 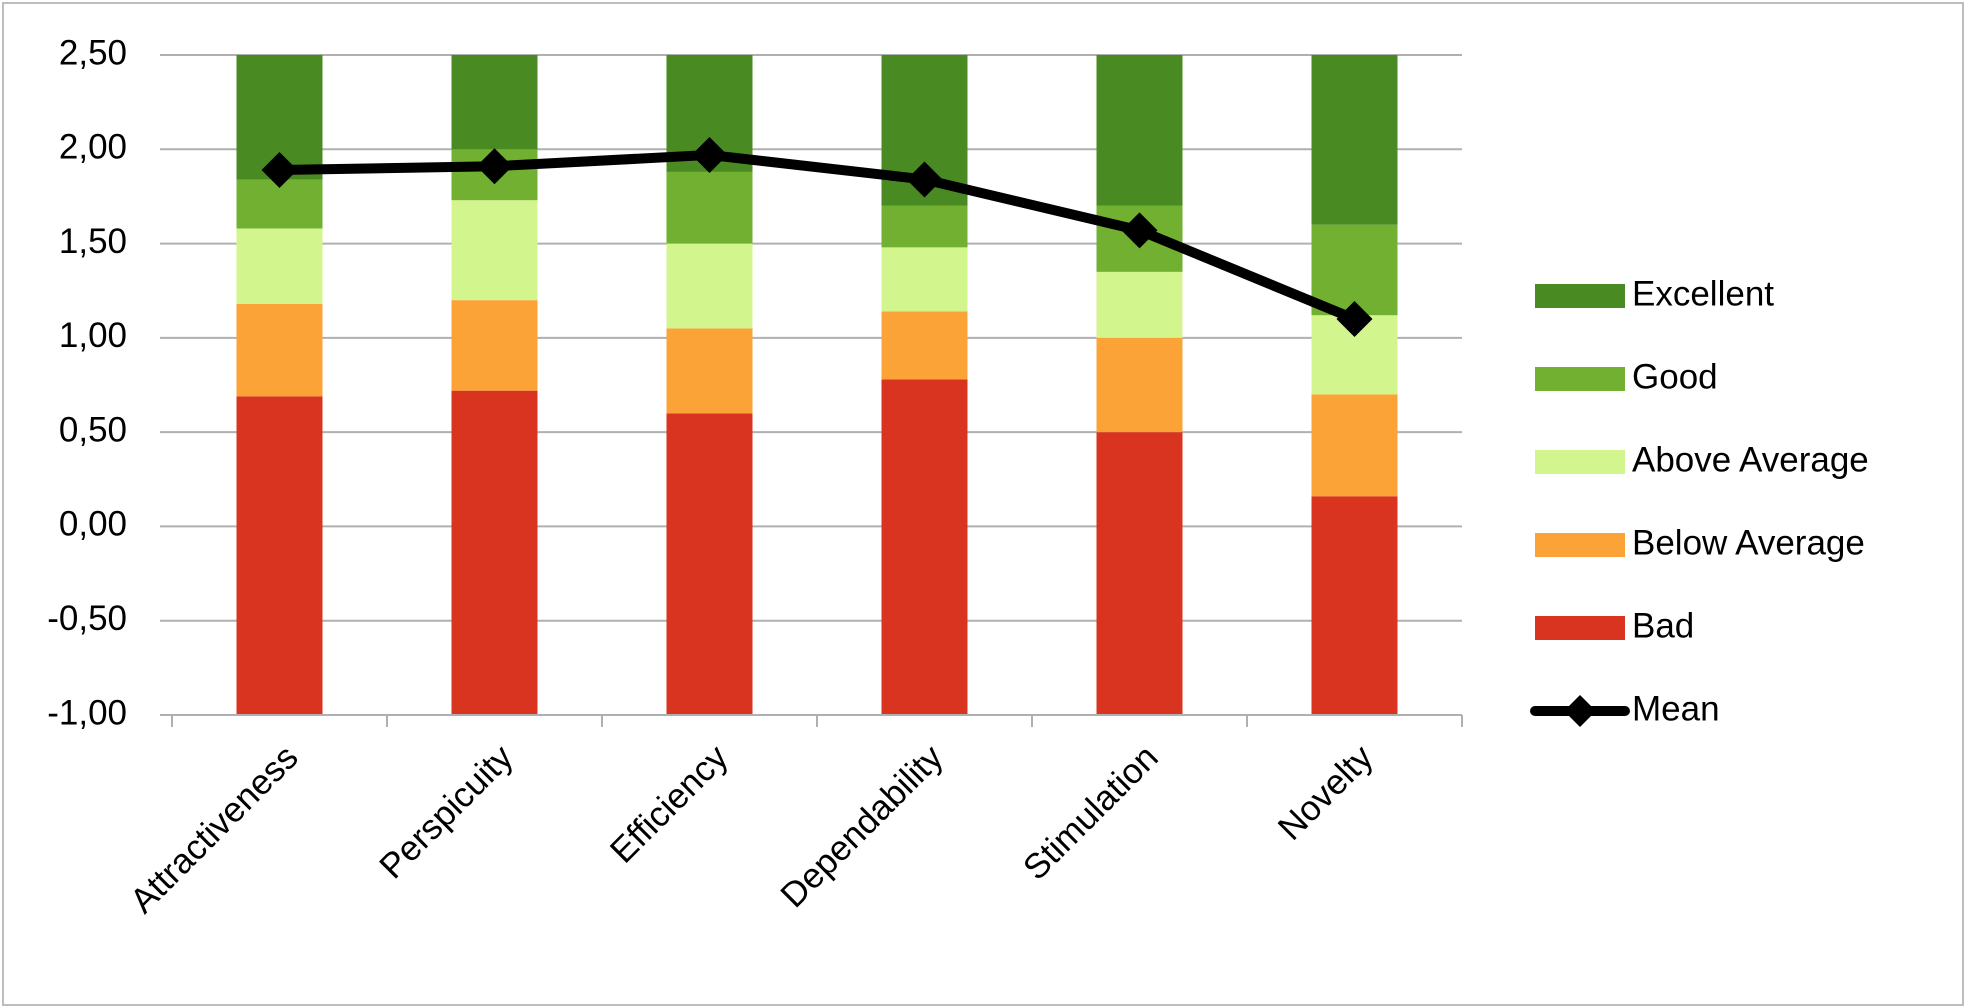 What do you see at coordinates (87, 712) in the screenshot?
I see `y-tick-label: -1,00` at bounding box center [87, 712].